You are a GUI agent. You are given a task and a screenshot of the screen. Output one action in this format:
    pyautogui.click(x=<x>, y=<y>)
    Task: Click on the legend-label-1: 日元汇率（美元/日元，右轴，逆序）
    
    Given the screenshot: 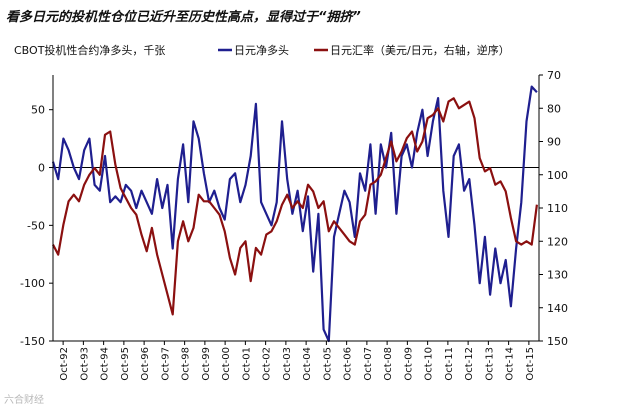 What is the action you would take?
    pyautogui.click(x=420, y=50)
    